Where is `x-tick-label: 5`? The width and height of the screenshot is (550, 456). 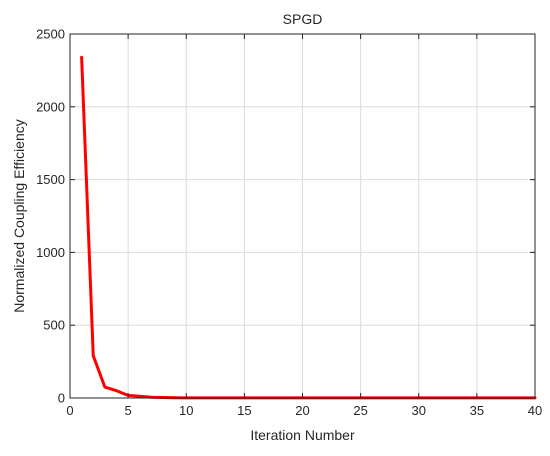 x-tick-label: 5 is located at coordinates (128, 410).